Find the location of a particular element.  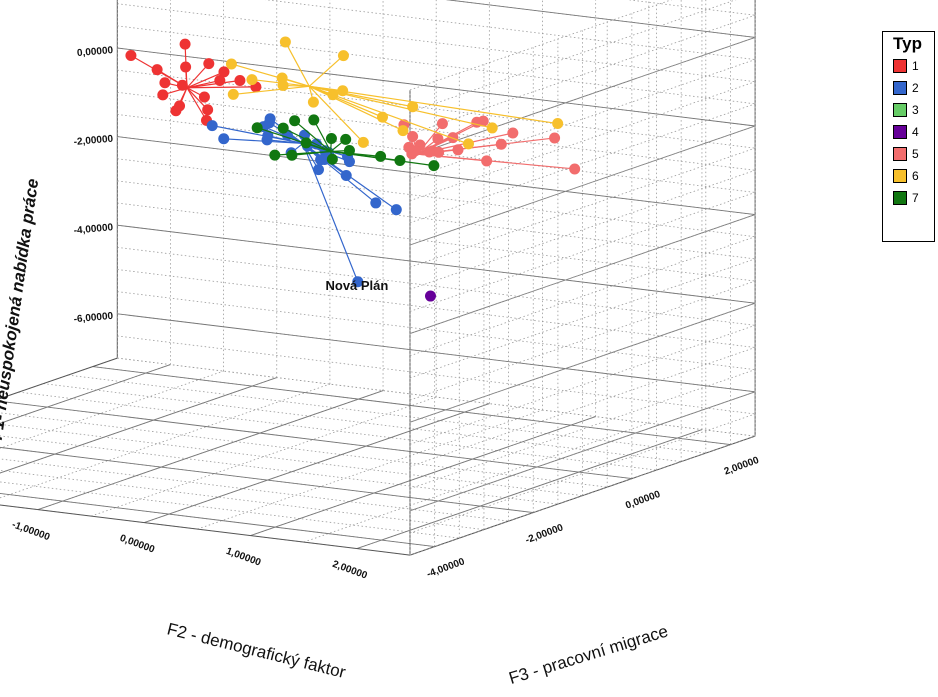

point-annotations: Slezské PavloviceDlouhá StráňNová Plán is located at coordinates (356, 285).